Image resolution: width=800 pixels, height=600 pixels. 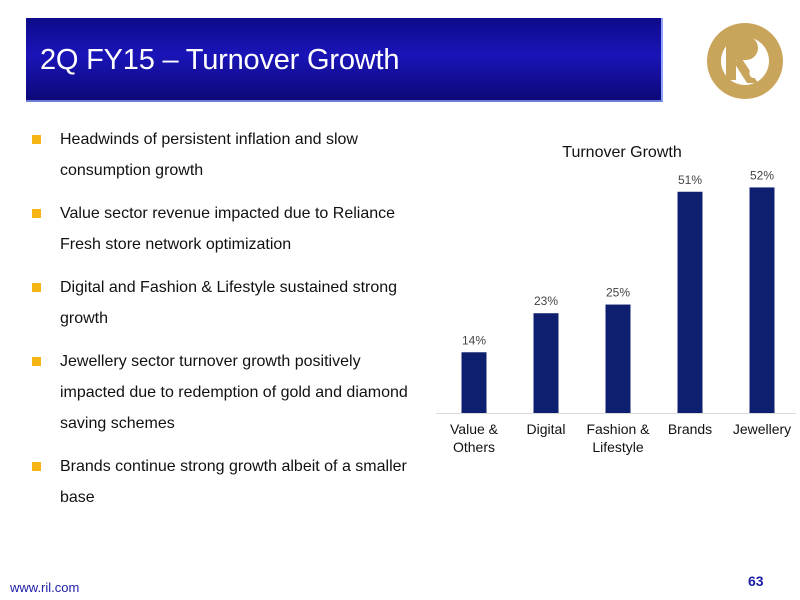 I want to click on reliance-logo-icon, so click(x=745, y=61).